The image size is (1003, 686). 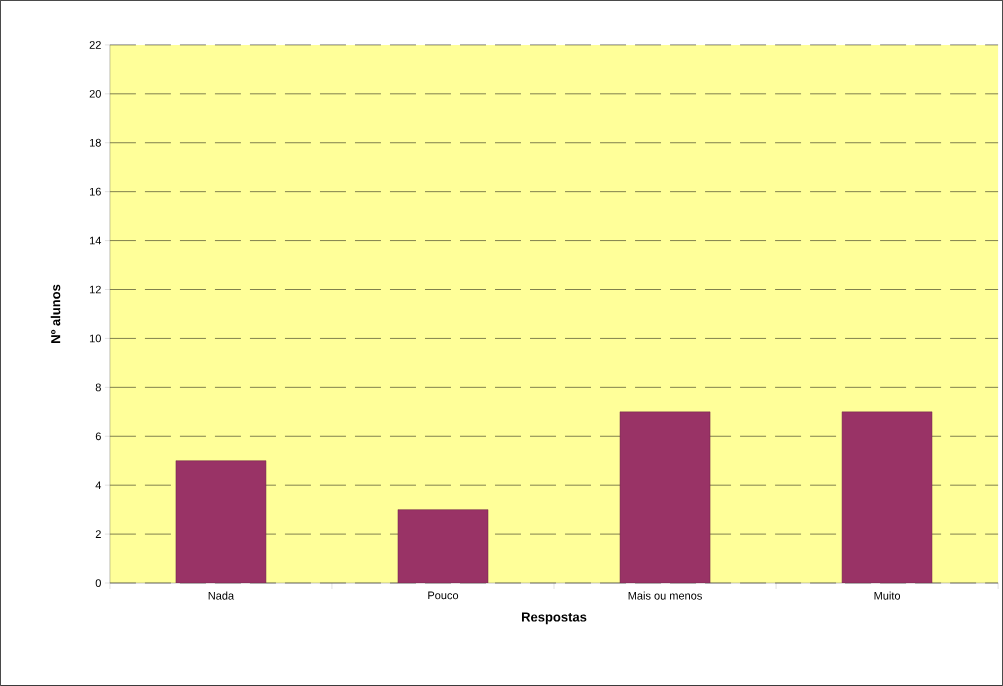 I want to click on y-axis-title: Nº alunos, so click(x=55, y=313).